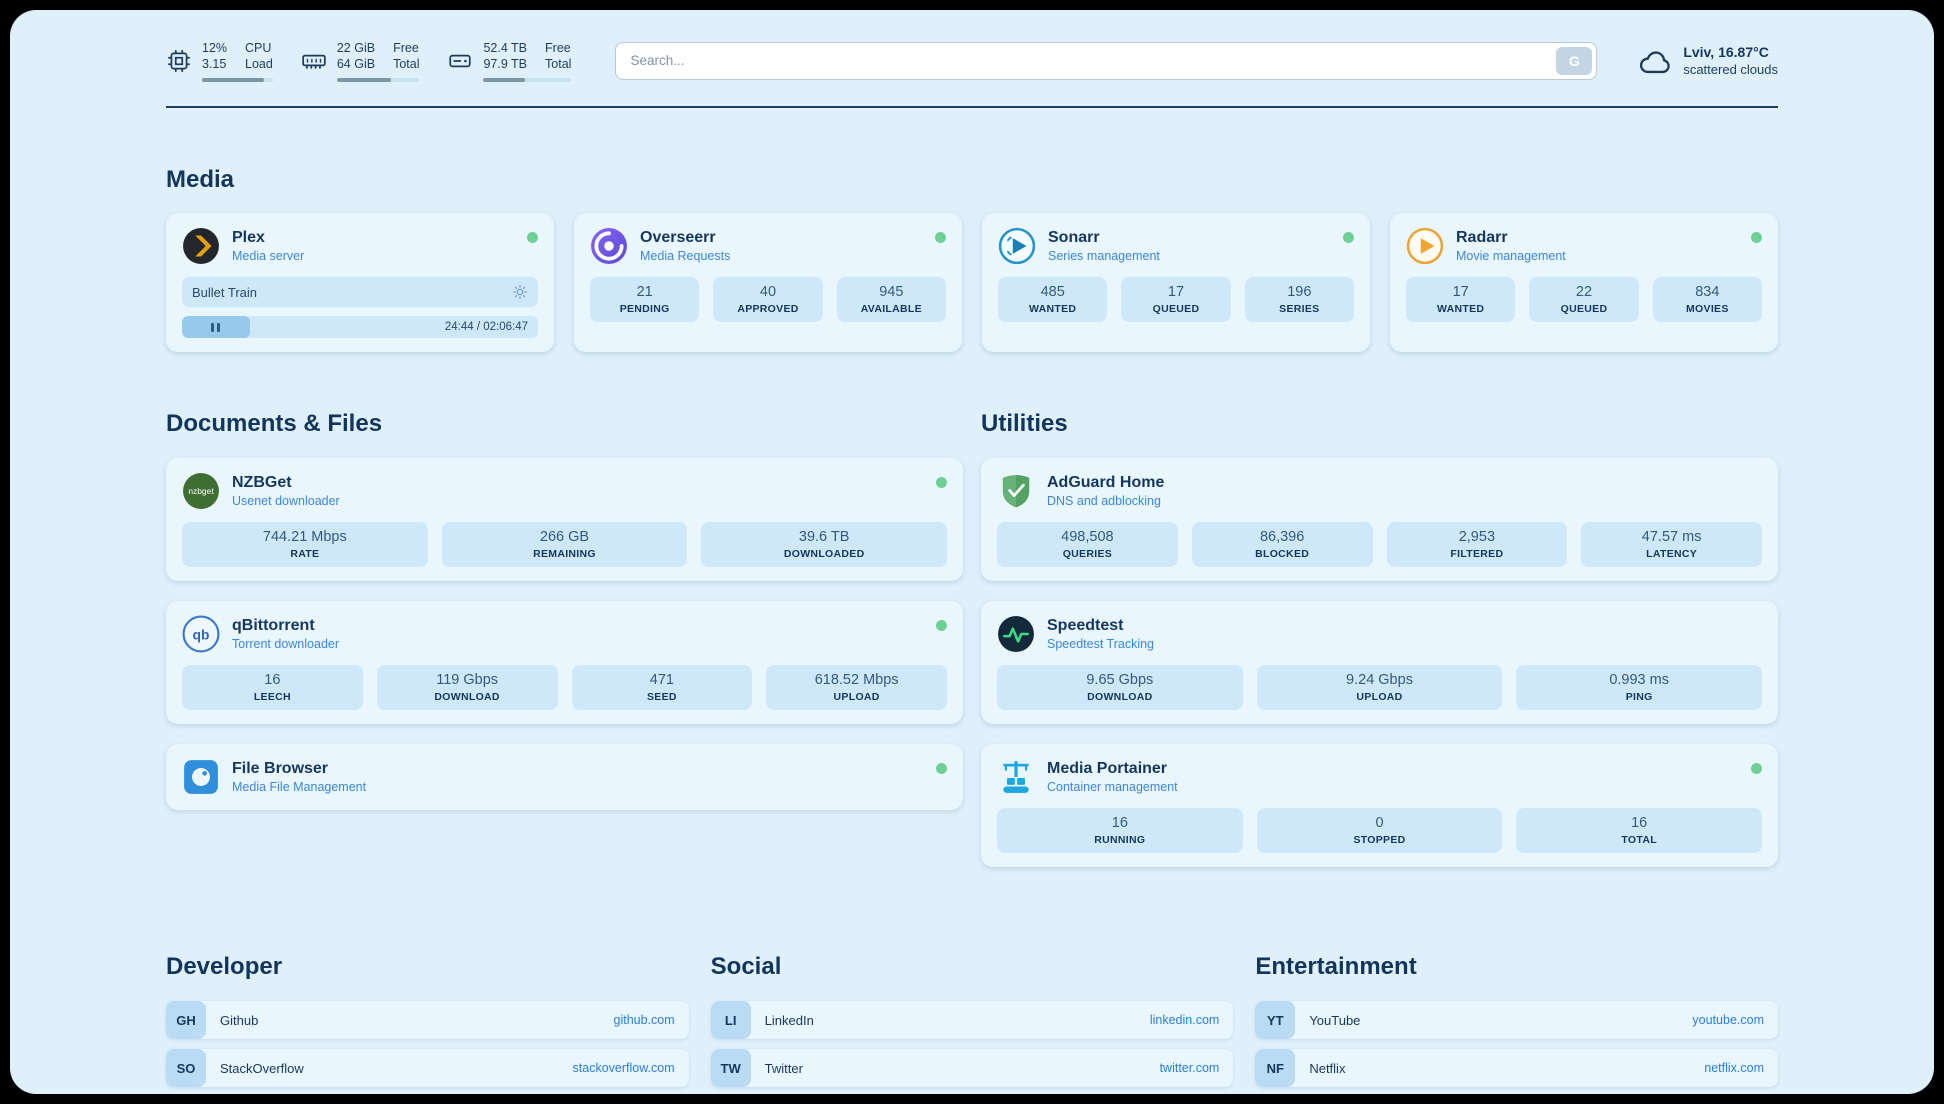  What do you see at coordinates (201, 777) in the screenshot?
I see `filebrowser-icon` at bounding box center [201, 777].